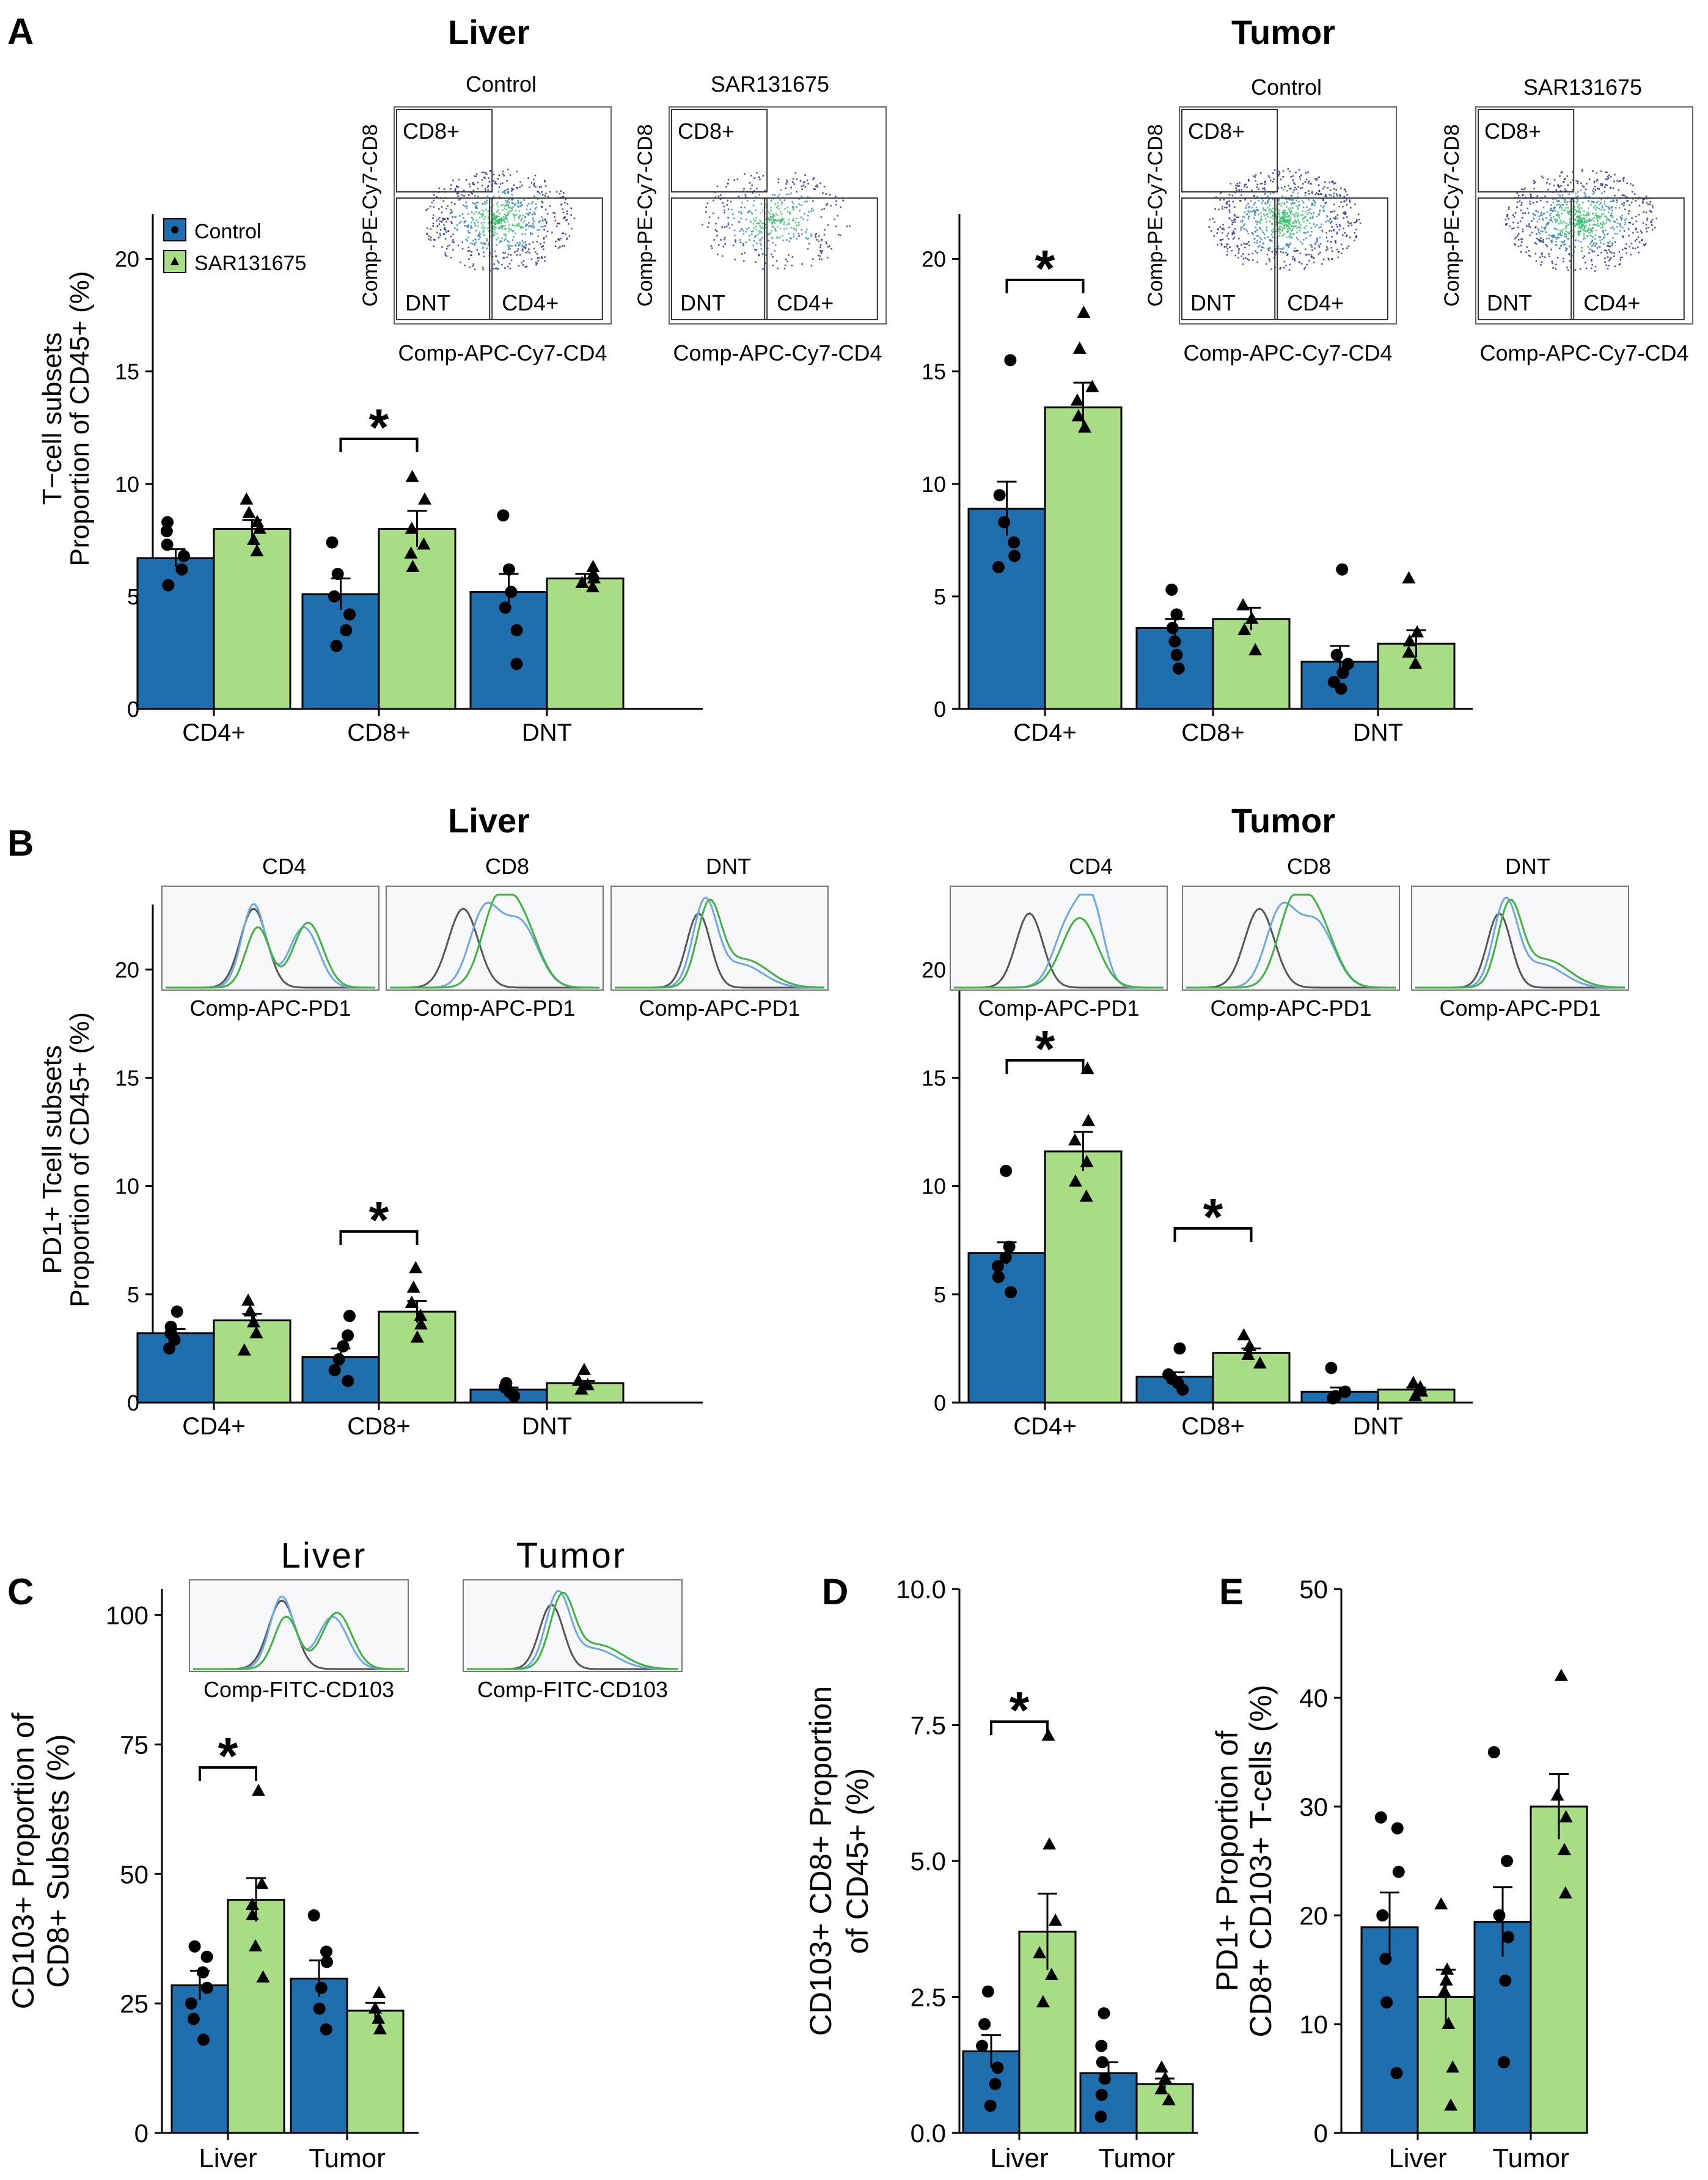 Image resolution: width=1708 pixels, height=2180 pixels. I want to click on hist-b-tumor-cd8-title: CD8, so click(1309, 867).